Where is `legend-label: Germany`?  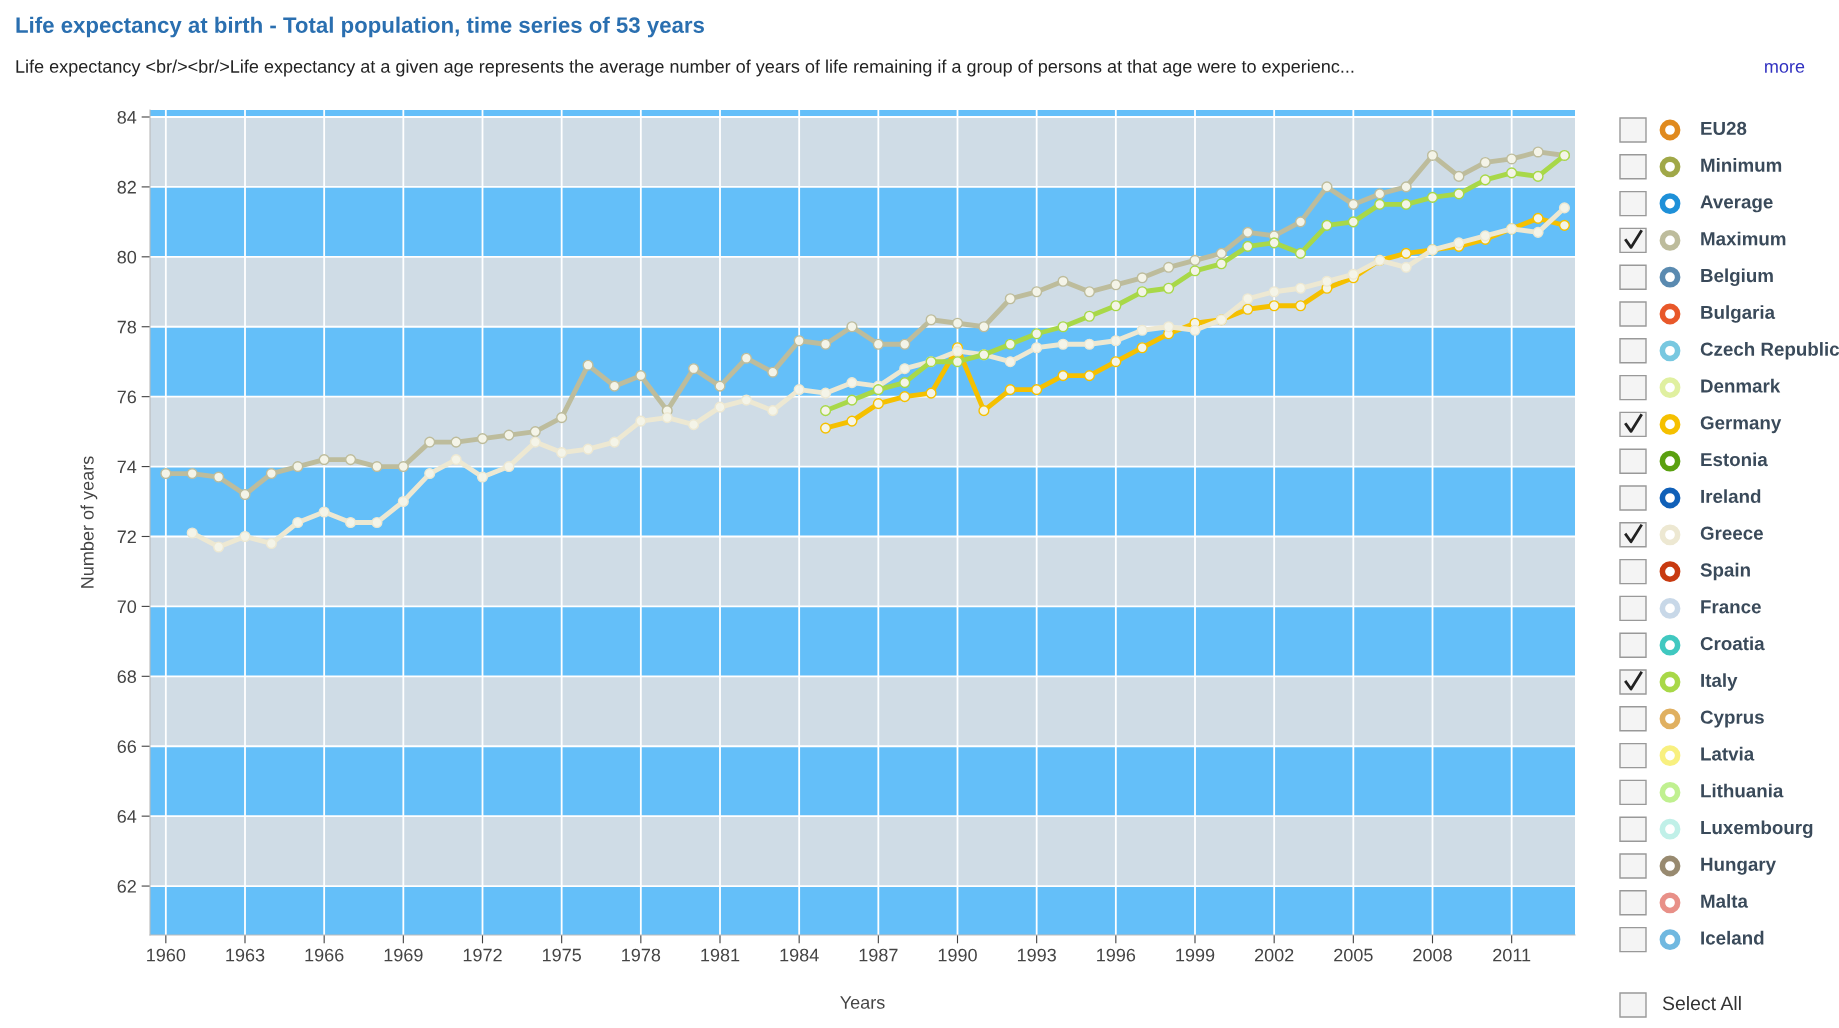 legend-label: Germany is located at coordinates (1741, 425).